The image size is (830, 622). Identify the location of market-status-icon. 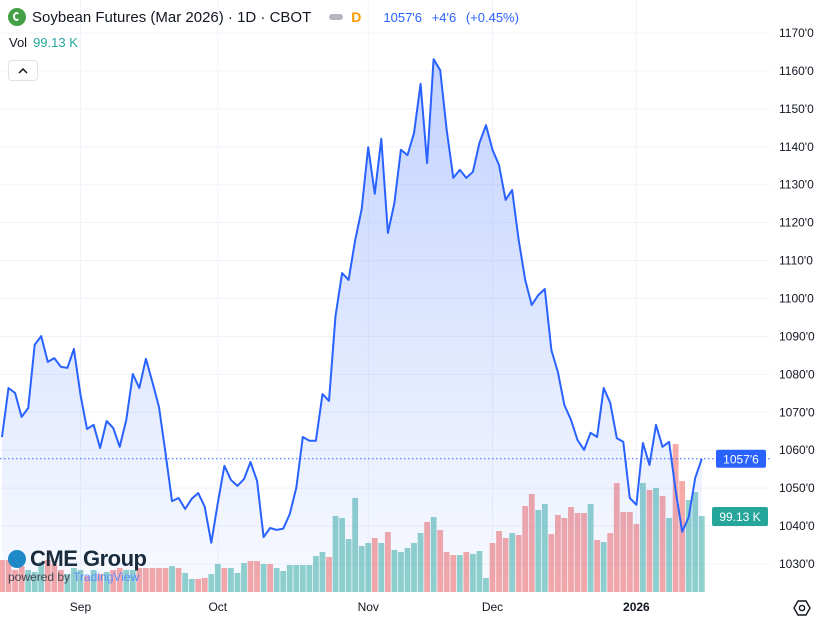
(336, 17).